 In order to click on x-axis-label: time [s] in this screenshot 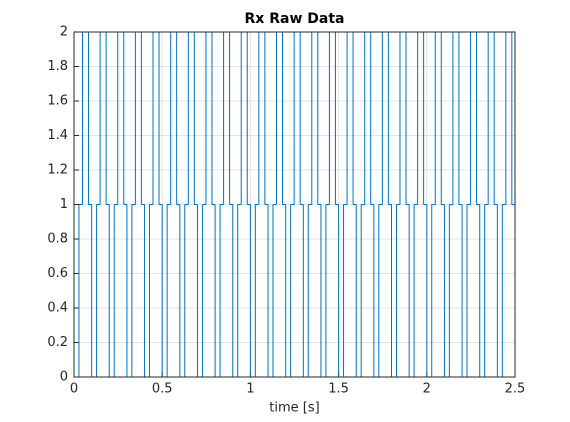, I will do `click(294, 408)`.